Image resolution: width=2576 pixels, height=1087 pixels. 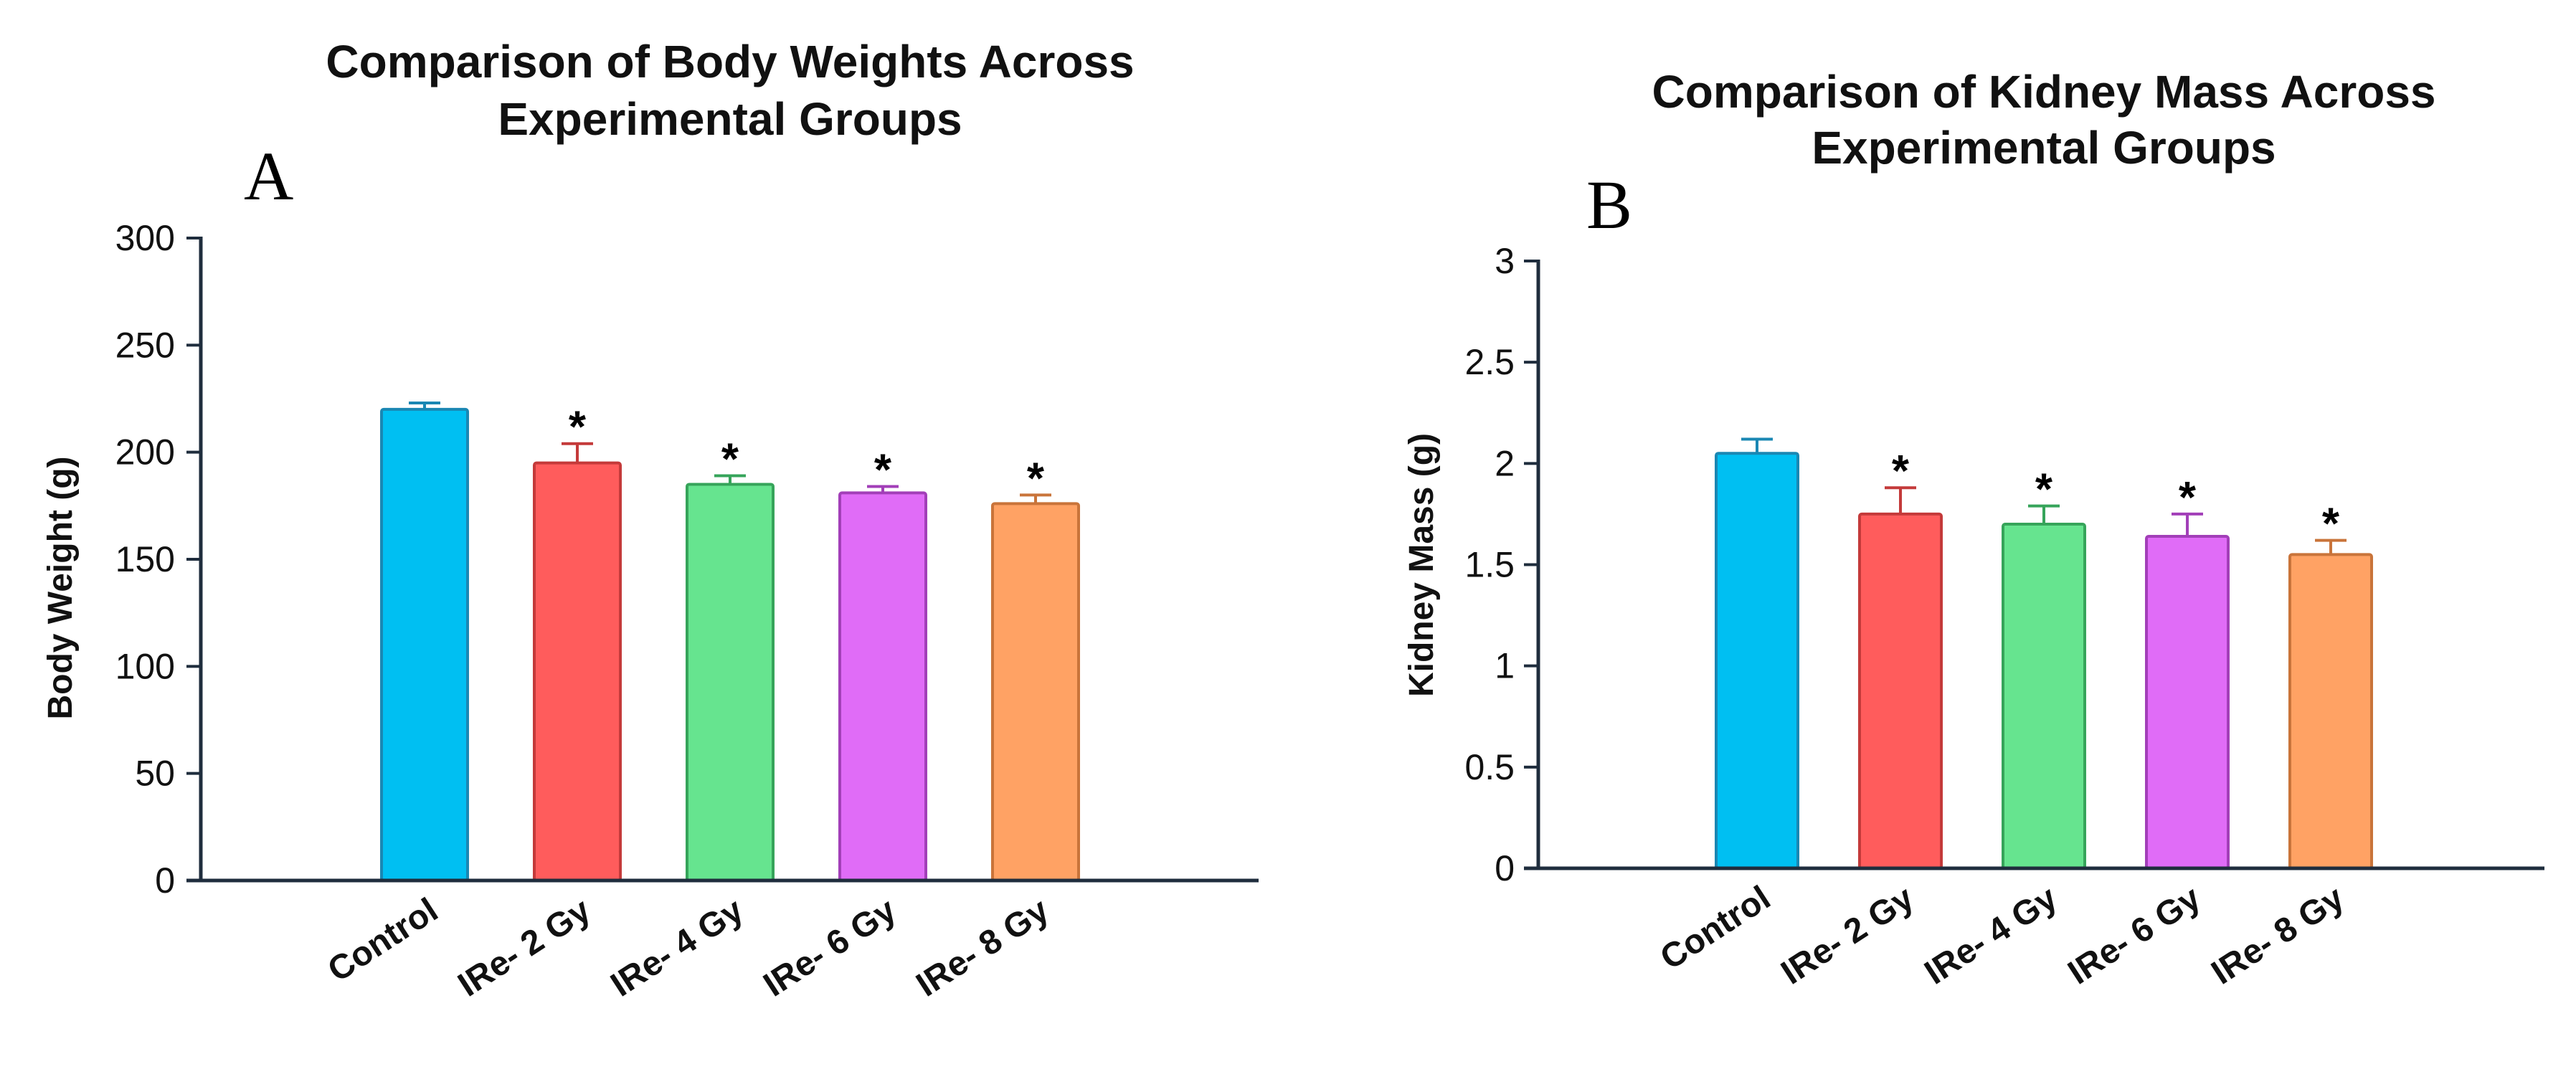 I want to click on y-tick-label: 3, so click(x=1505, y=261).